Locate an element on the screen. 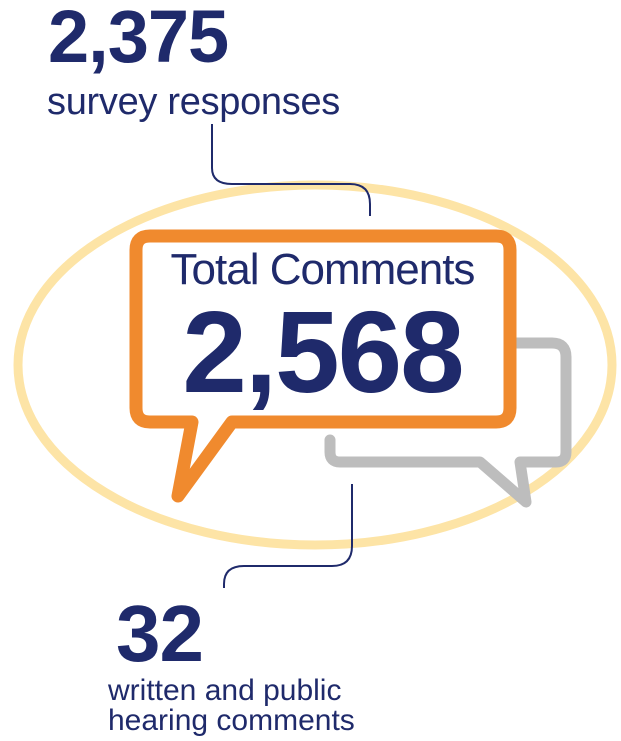 Image resolution: width=621 pixels, height=741 pixels. written-comments-count: 32 is located at coordinates (160, 633).